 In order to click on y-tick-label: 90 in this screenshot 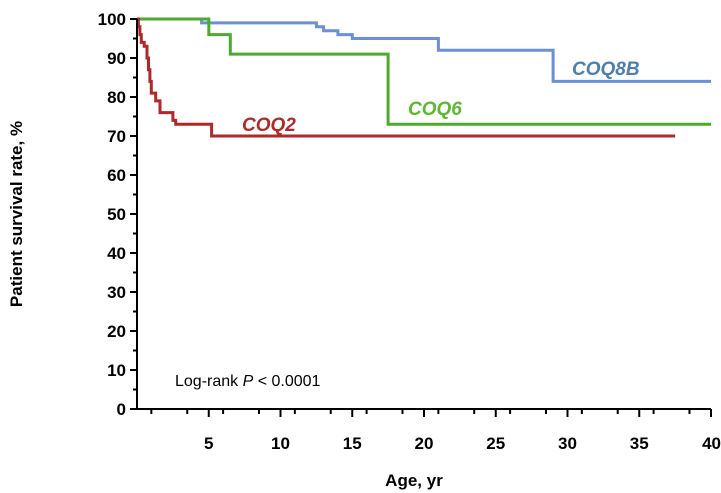, I will do `click(116, 58)`.